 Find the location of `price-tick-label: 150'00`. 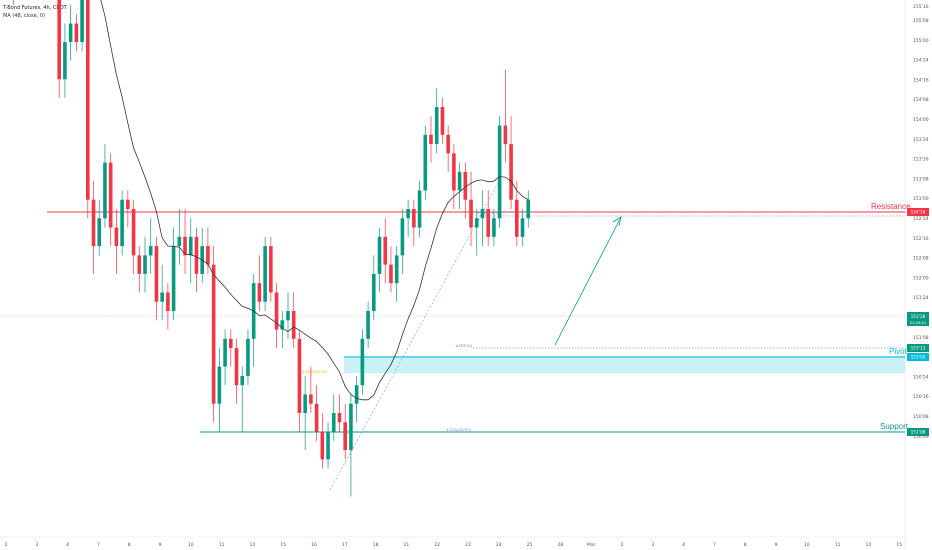

price-tick-label: 150'00 is located at coordinates (921, 437).